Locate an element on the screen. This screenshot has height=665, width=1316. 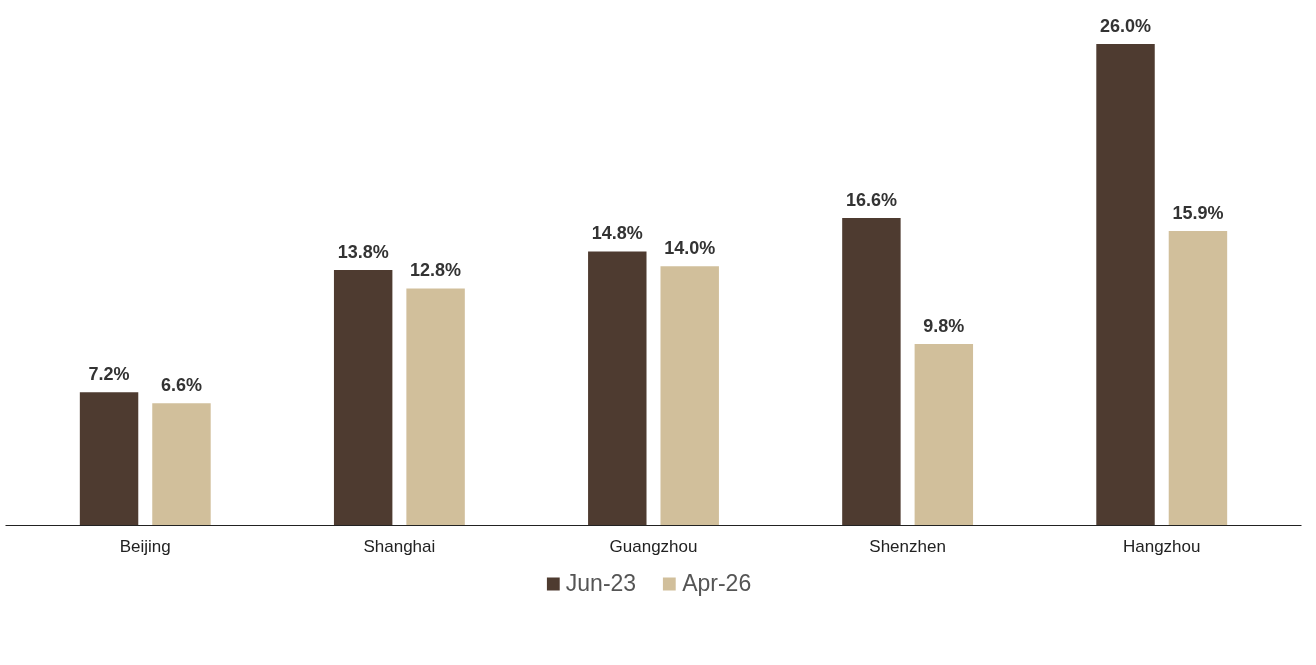
data-label: 26.0% is located at coordinates (1126, 26).